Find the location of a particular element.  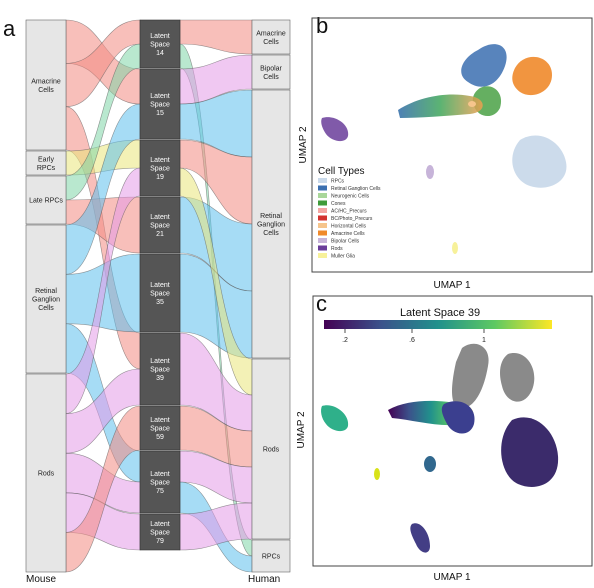

sankey-right-axis-label: Human is located at coordinates (264, 579).